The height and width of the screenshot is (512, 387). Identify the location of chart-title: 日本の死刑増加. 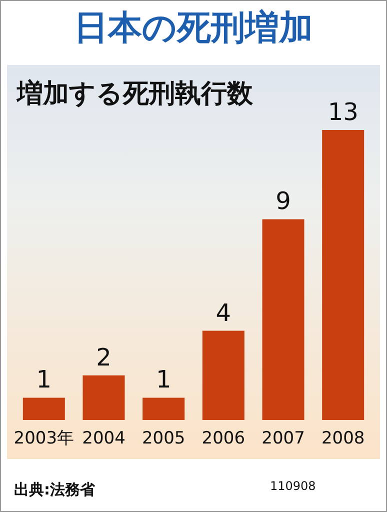
(193, 28).